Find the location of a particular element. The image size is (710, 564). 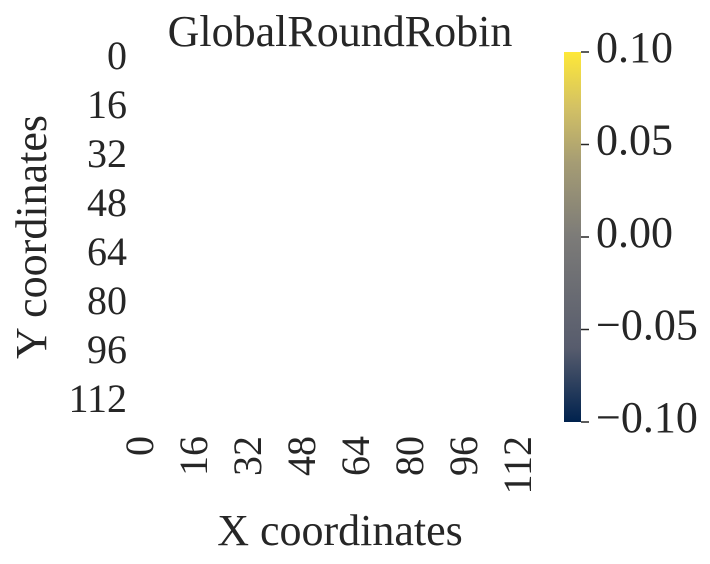

y-tick-label: 32 is located at coordinates (107, 153).